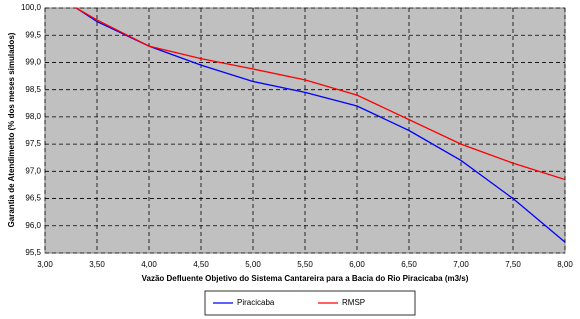 The height and width of the screenshot is (319, 580). What do you see at coordinates (31, 7) in the screenshot?
I see `y-tick-label: 100,0` at bounding box center [31, 7].